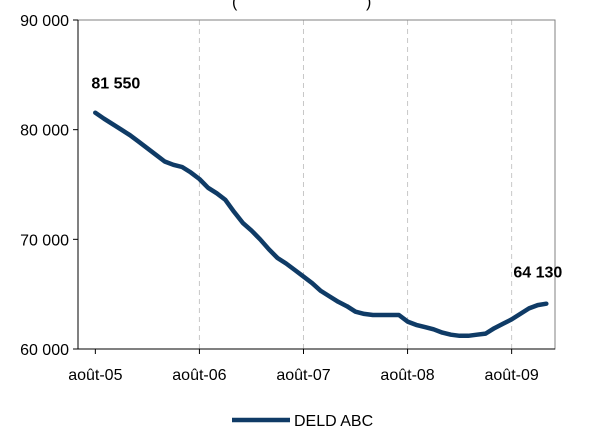 This screenshot has width=598, height=433. What do you see at coordinates (49, 186) in the screenshot?
I see `y-axis-ticks: 60 000 70 000 80 000 90 000` at bounding box center [49, 186].